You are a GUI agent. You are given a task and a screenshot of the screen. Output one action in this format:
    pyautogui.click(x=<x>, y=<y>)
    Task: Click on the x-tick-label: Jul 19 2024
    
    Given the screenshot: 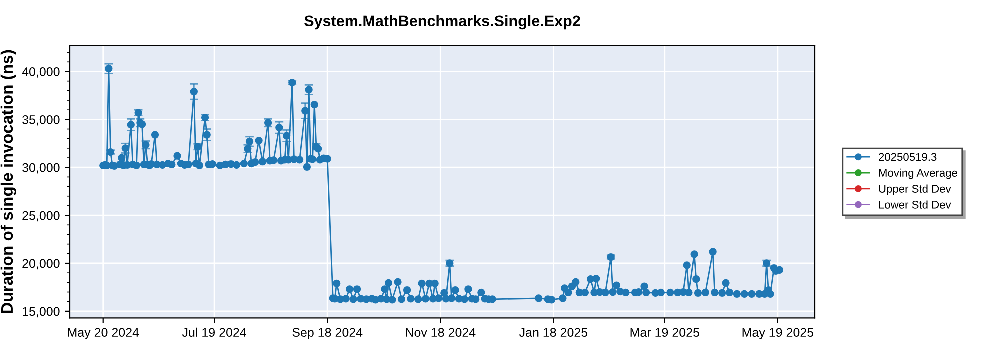 What is the action you would take?
    pyautogui.click(x=214, y=333)
    